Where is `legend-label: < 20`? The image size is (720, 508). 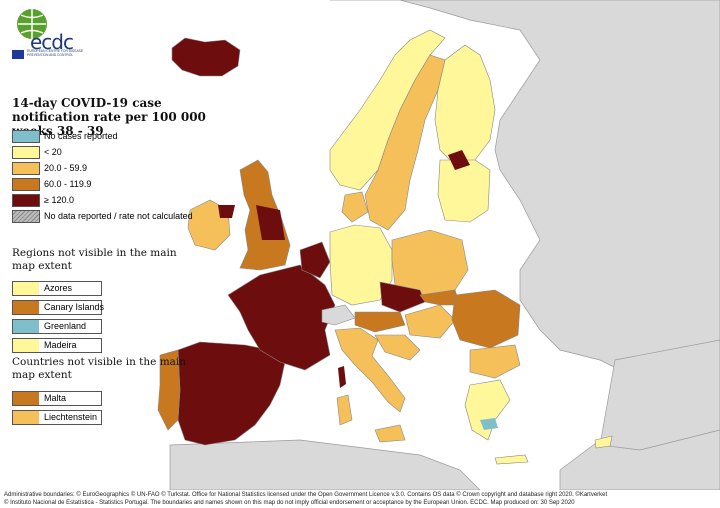
legend-label: < 20 is located at coordinates (53, 151).